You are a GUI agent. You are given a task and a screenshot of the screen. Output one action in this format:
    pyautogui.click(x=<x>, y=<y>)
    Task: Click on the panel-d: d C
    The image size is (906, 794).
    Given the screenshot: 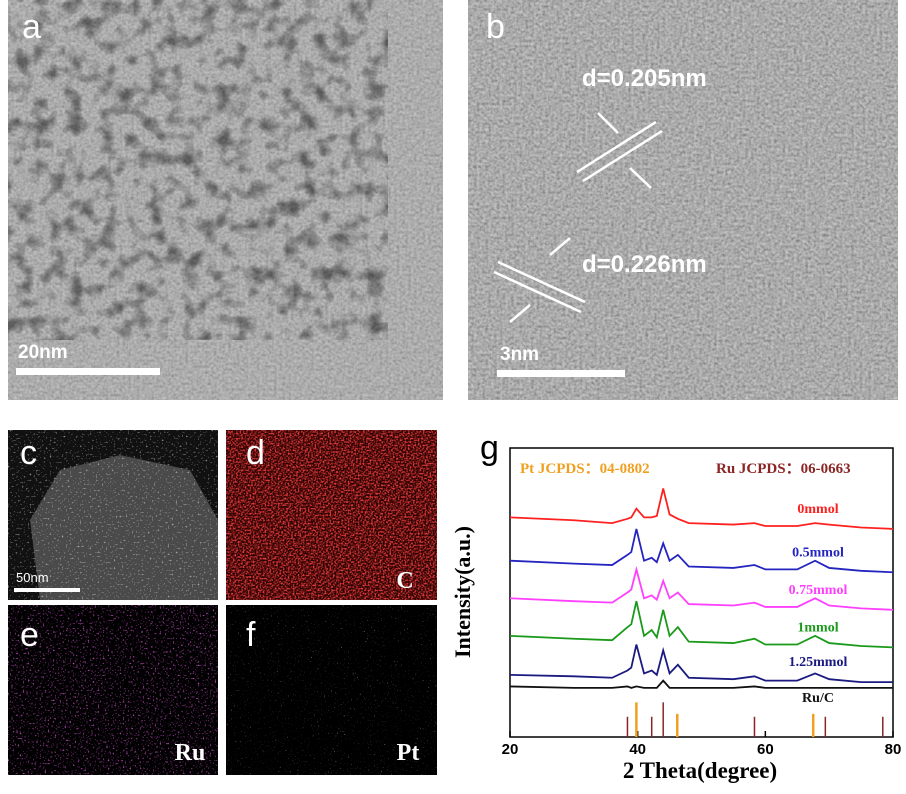 What is the action you would take?
    pyautogui.click(x=331, y=515)
    